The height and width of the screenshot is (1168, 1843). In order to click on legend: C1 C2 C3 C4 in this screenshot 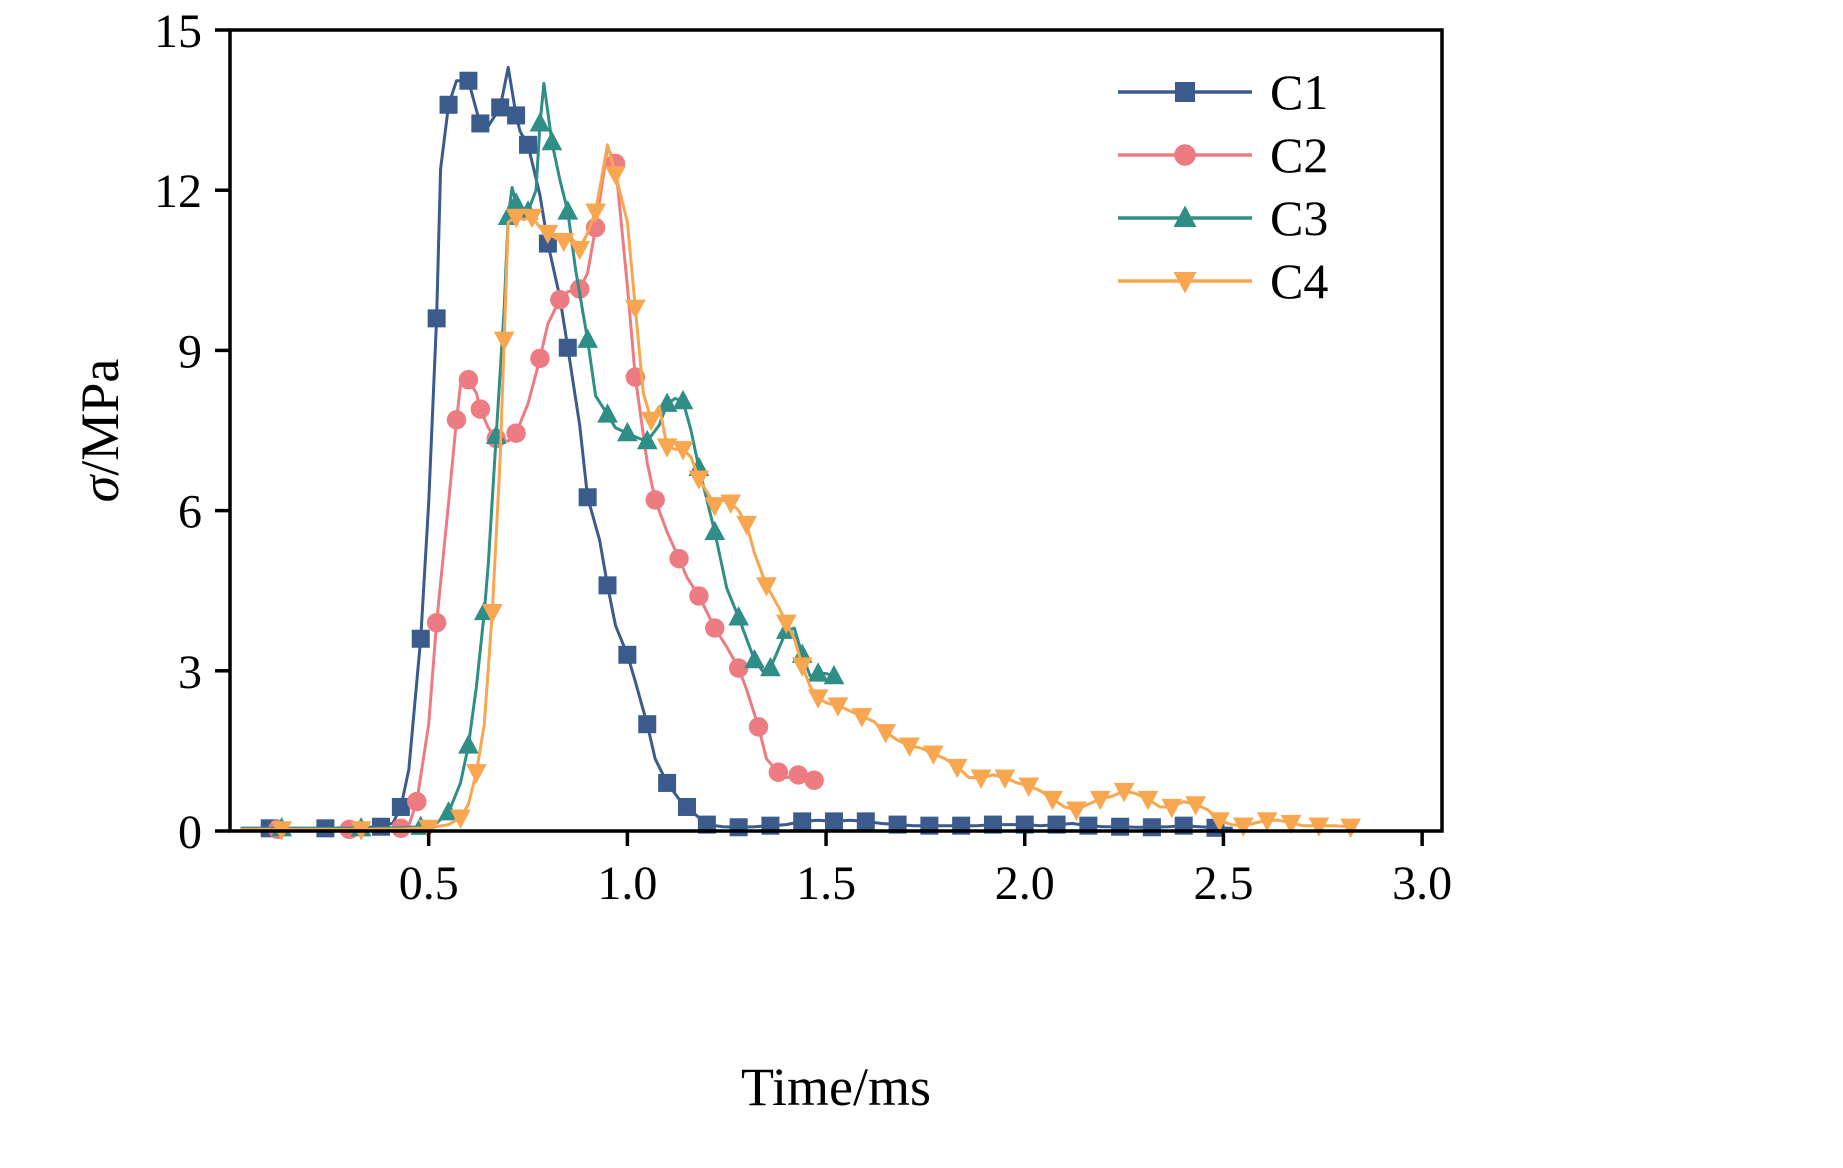, I will do `click(1223, 186)`.